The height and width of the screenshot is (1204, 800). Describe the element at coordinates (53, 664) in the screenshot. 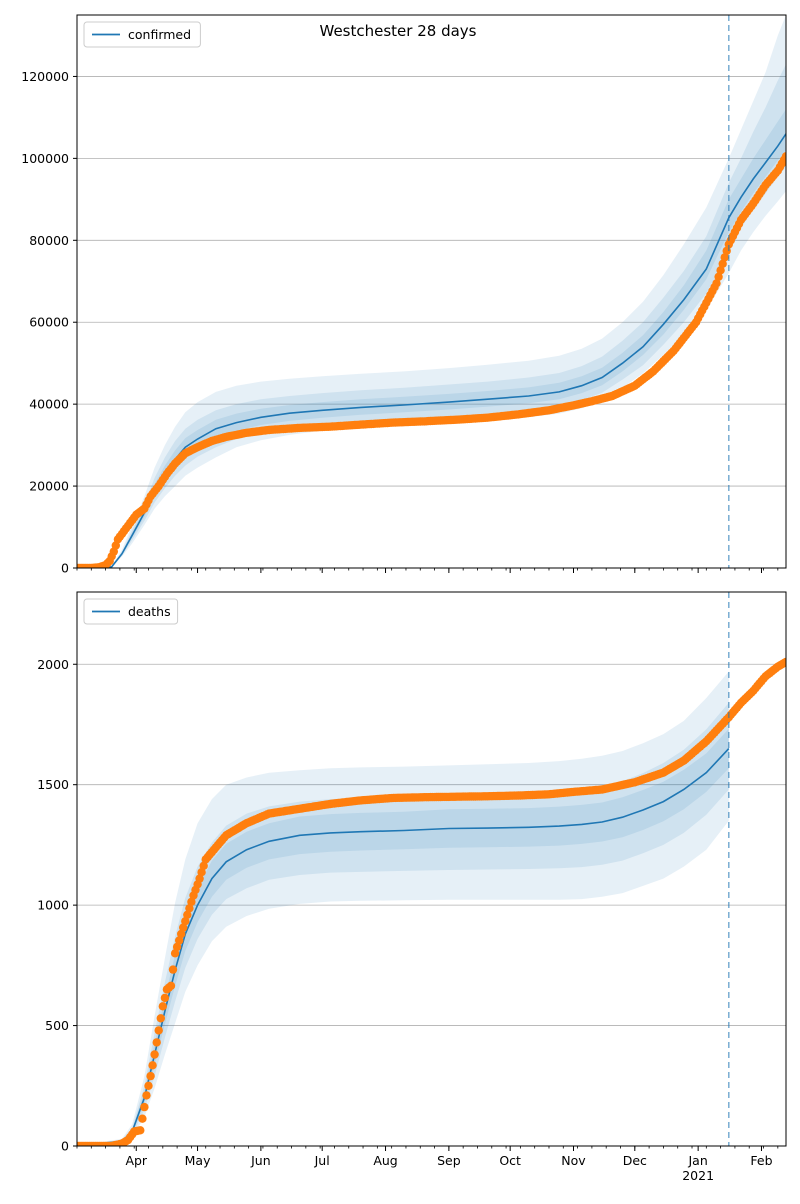

I see `y-tick-label: 2000` at that location.